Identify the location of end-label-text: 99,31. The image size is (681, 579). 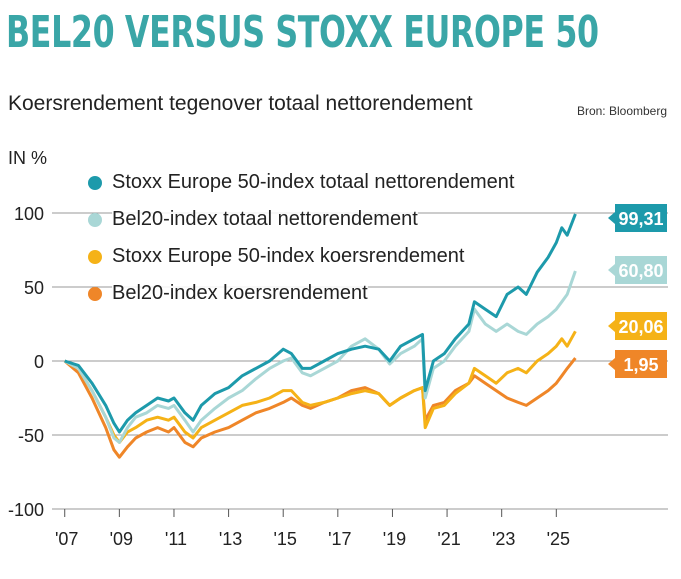
(640, 219).